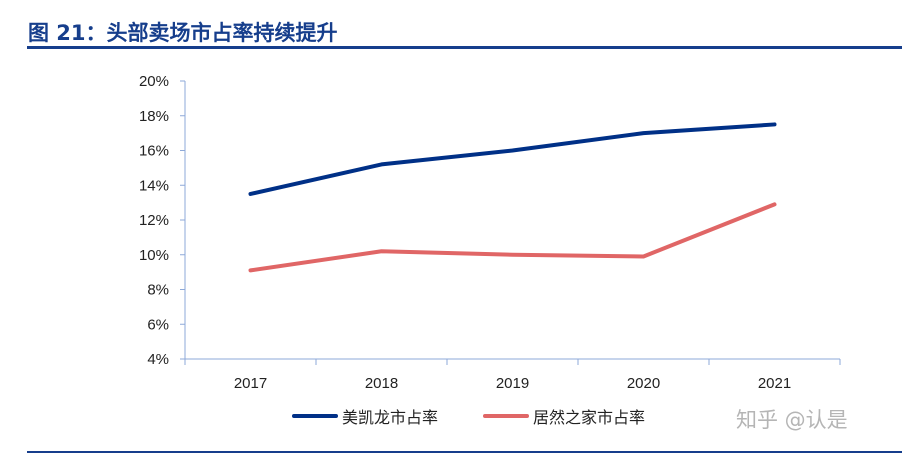  I want to click on y-tick-label: 12%, so click(154, 220).